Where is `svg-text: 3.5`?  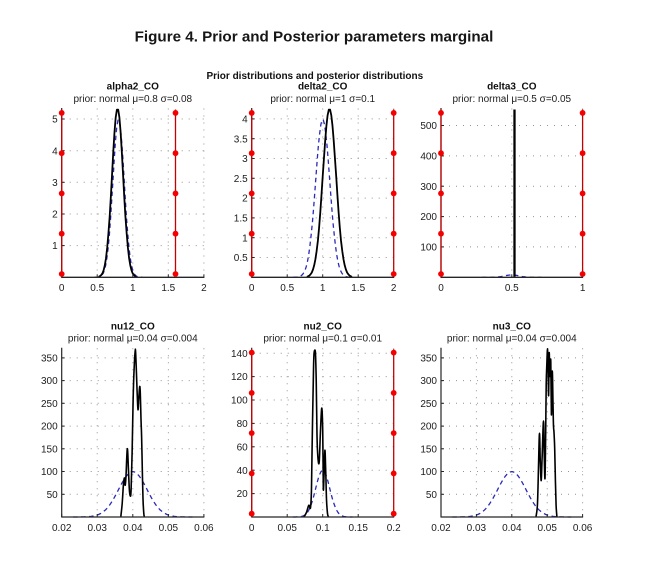
svg-text: 3.5 is located at coordinates (241, 139).